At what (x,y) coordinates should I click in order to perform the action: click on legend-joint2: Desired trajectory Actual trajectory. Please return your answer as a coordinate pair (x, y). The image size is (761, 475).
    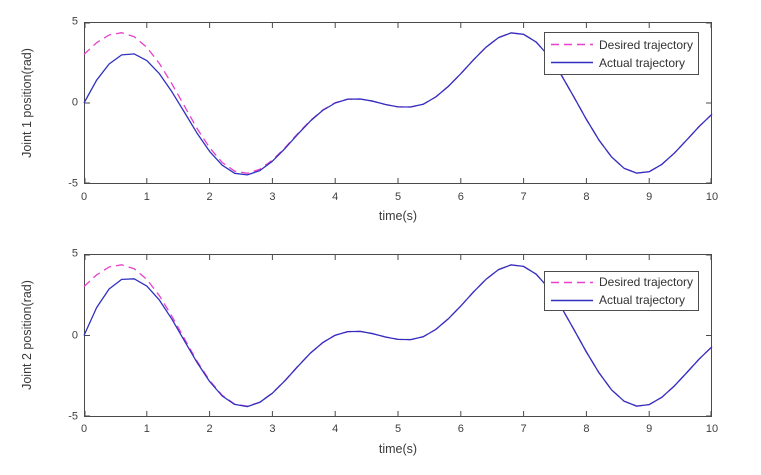
    Looking at the image, I should click on (621, 291).